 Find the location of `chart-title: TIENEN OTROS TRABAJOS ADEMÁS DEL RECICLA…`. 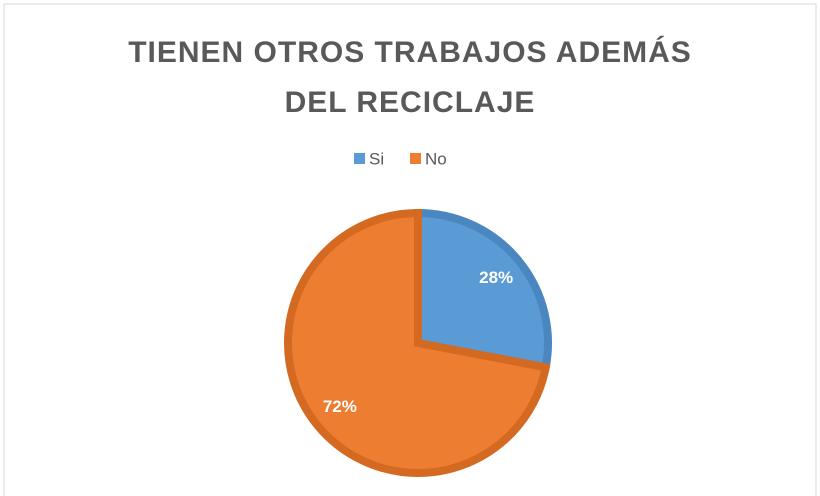

chart-title: TIENEN OTROS TRABAJOS ADEMÁS DEL RECICLA… is located at coordinates (410, 77).